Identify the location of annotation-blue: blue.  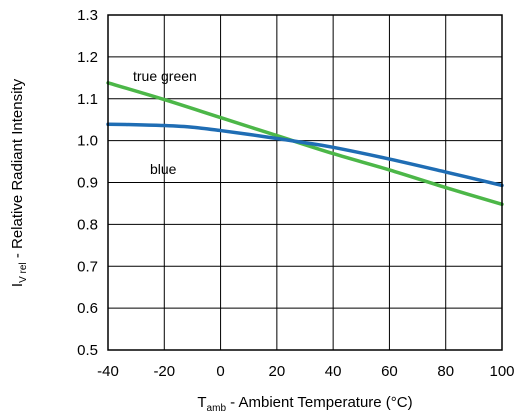
(163, 169).